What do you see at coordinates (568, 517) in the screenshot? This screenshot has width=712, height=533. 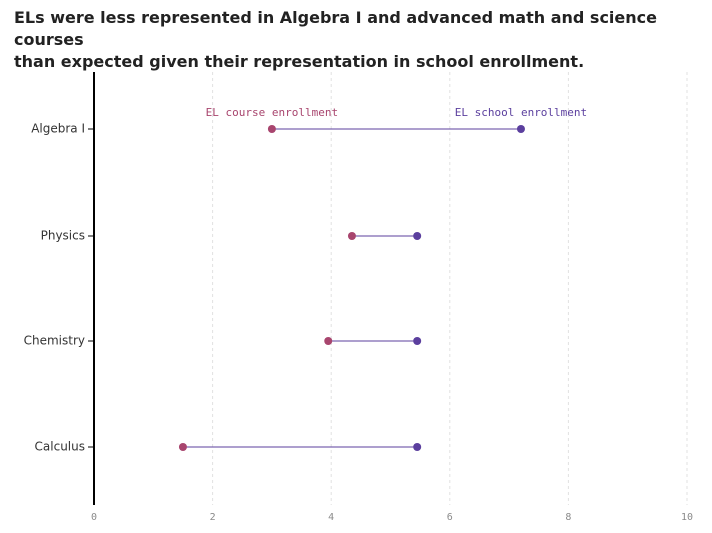 I see `x-tick-label: 8` at bounding box center [568, 517].